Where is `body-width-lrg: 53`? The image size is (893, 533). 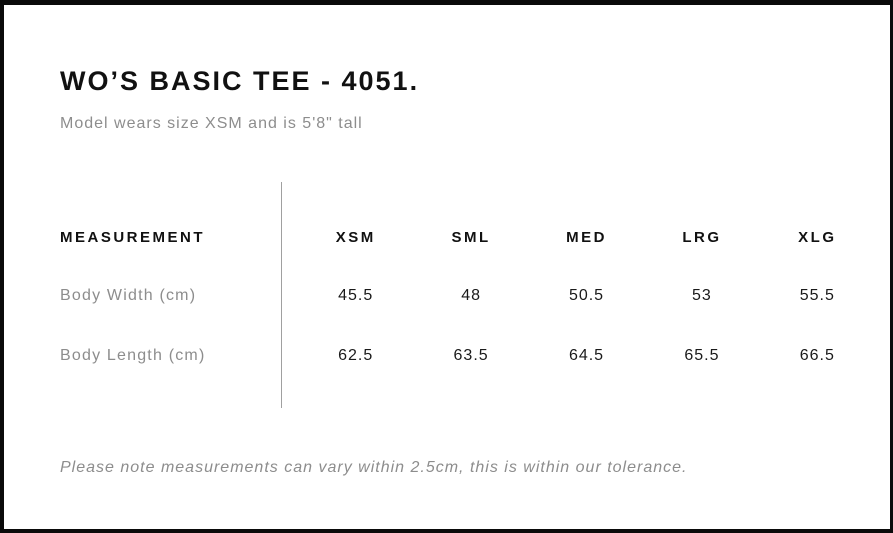
body-width-lrg: 53 is located at coordinates (702, 295).